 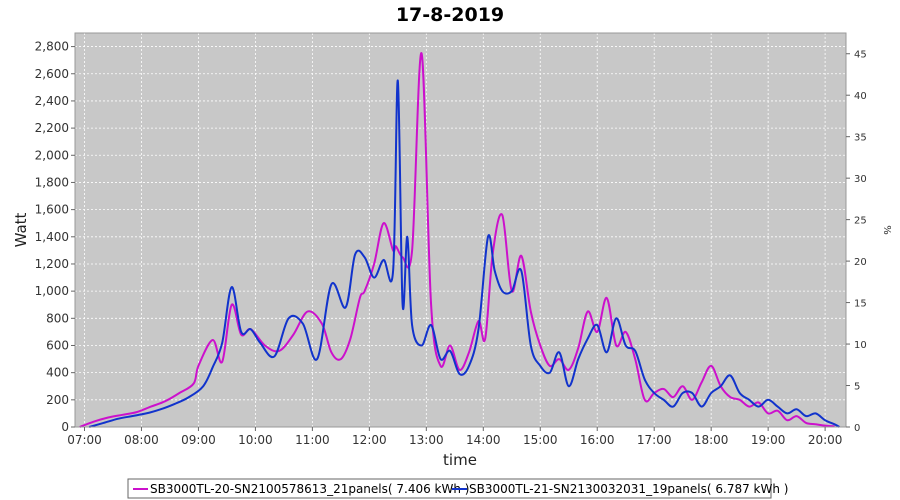 I want to click on x-axis-label: time, so click(x=460, y=460).